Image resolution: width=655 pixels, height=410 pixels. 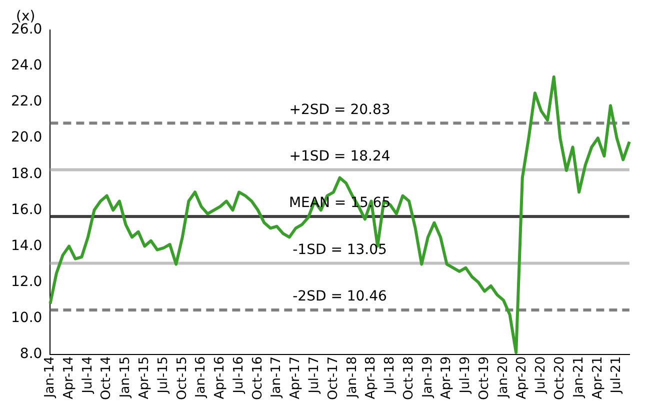 I want to click on x-tick-label: Jan-19, so click(x=428, y=377).